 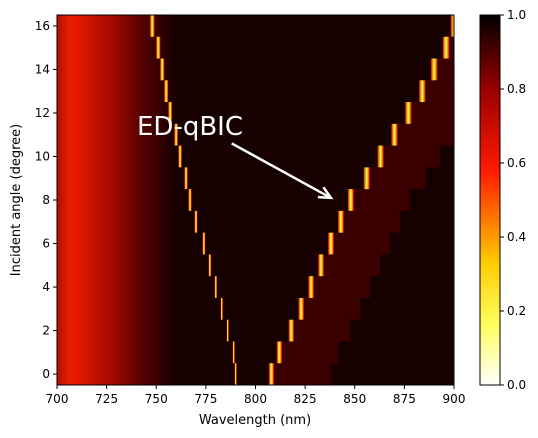 I want to click on x-axis-label: Wavelength (nm), so click(x=255, y=420).